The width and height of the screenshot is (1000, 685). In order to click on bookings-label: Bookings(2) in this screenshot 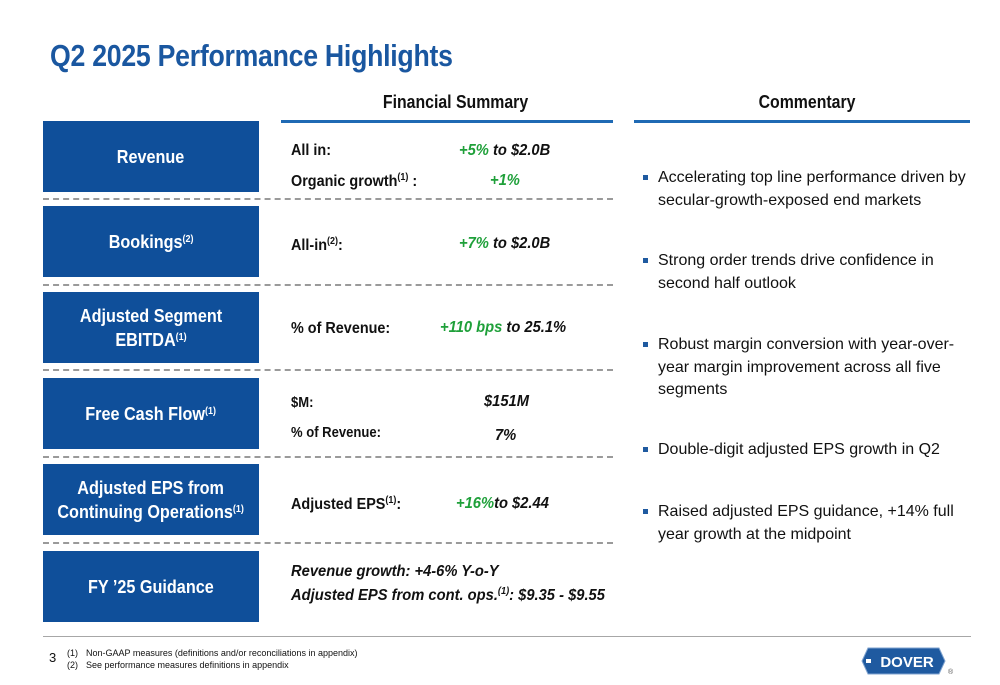, I will do `click(151, 241)`.